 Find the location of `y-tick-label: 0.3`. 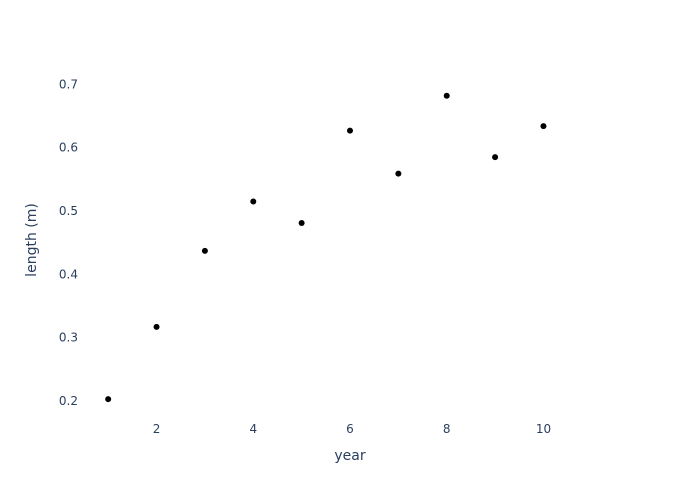

y-tick-label: 0.3 is located at coordinates (68, 338).